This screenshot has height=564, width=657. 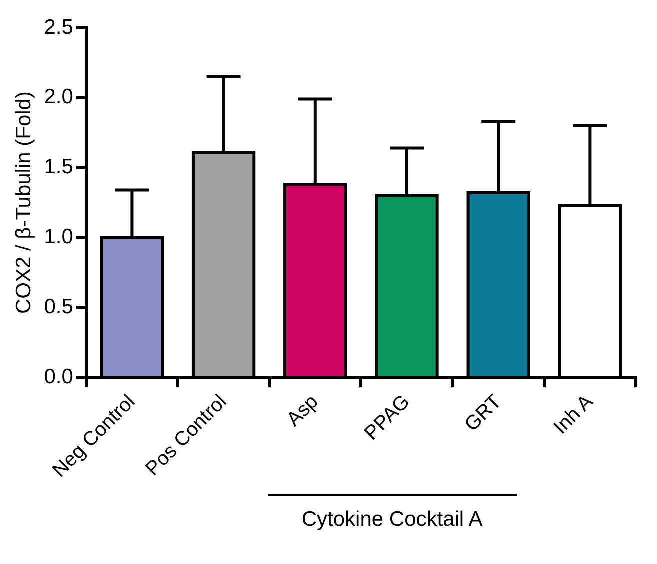 I want to click on y-tick-label: 1.0, so click(x=59, y=237).